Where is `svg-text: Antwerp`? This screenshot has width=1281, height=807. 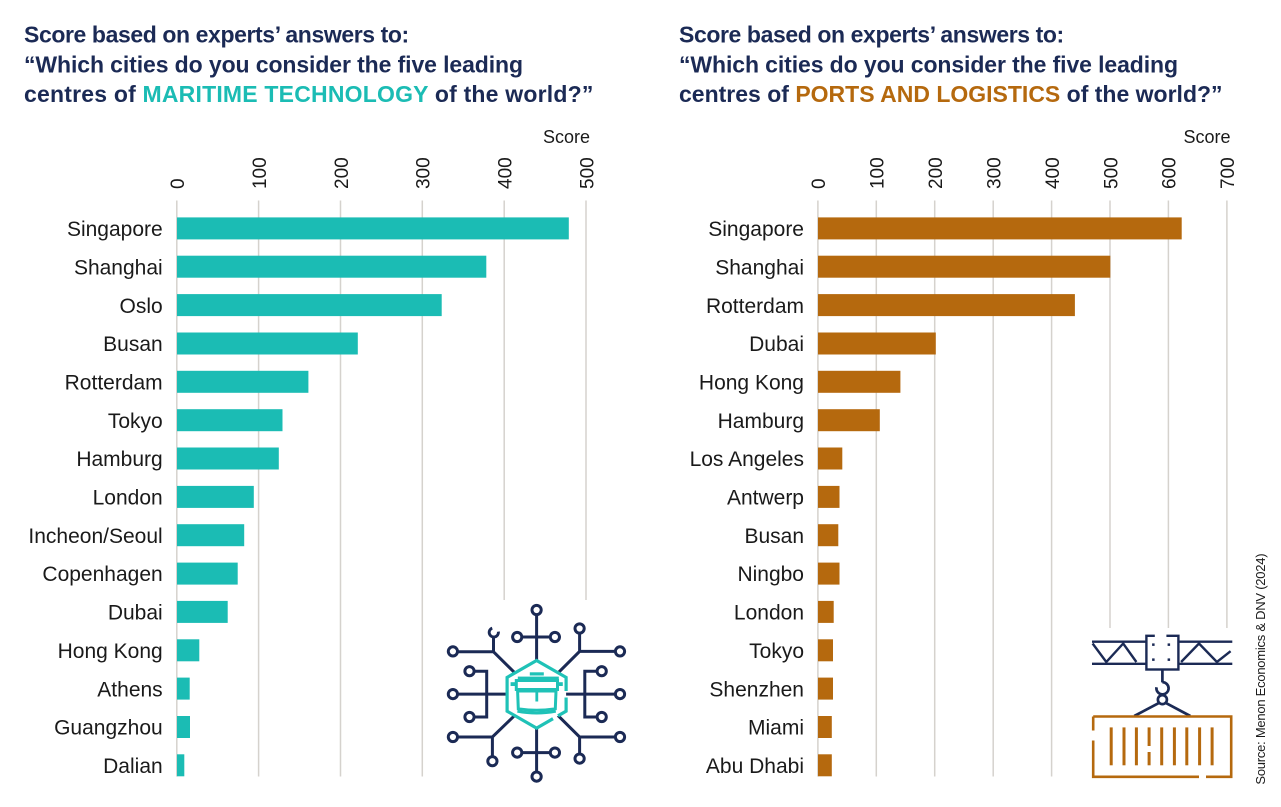
svg-text: Antwerp is located at coordinates (765, 498).